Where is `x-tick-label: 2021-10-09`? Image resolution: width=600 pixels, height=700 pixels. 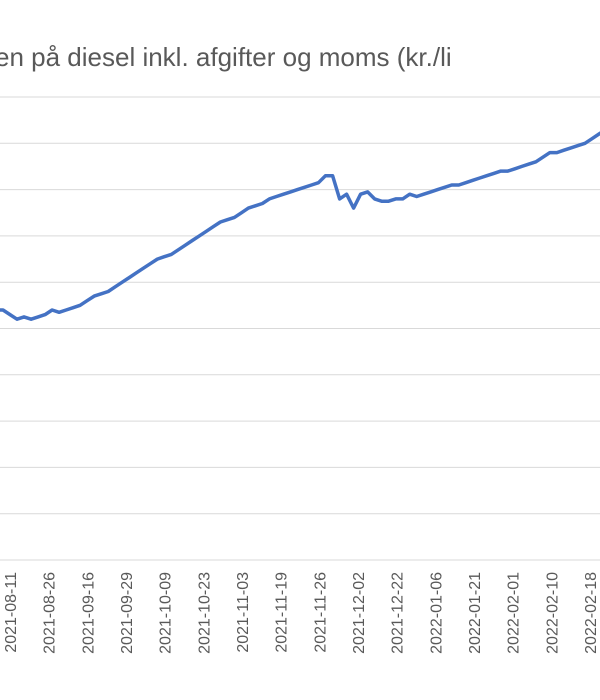 x-tick-label: 2021-10-09 is located at coordinates (166, 613).